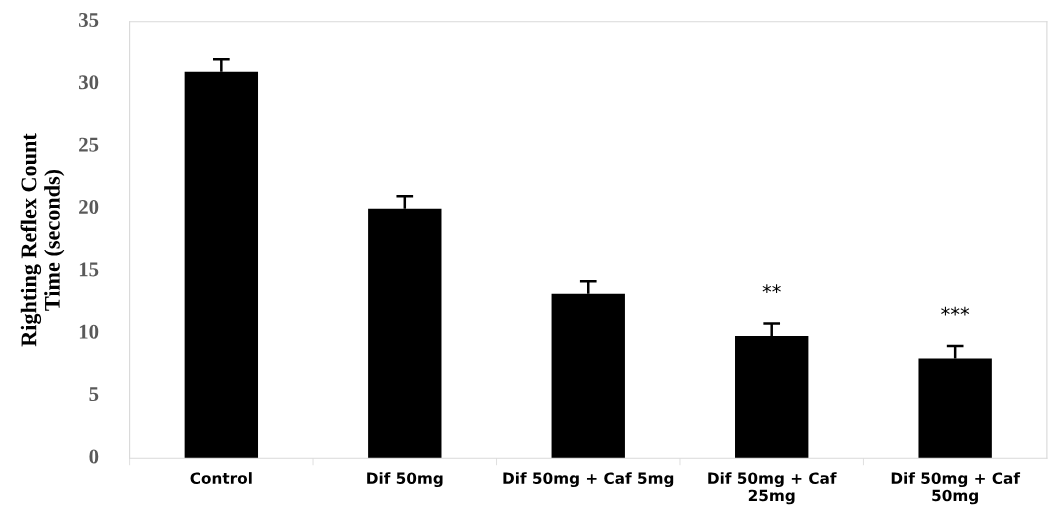 The image size is (1058, 531). I want to click on y-tick-label: 25, so click(89, 144).